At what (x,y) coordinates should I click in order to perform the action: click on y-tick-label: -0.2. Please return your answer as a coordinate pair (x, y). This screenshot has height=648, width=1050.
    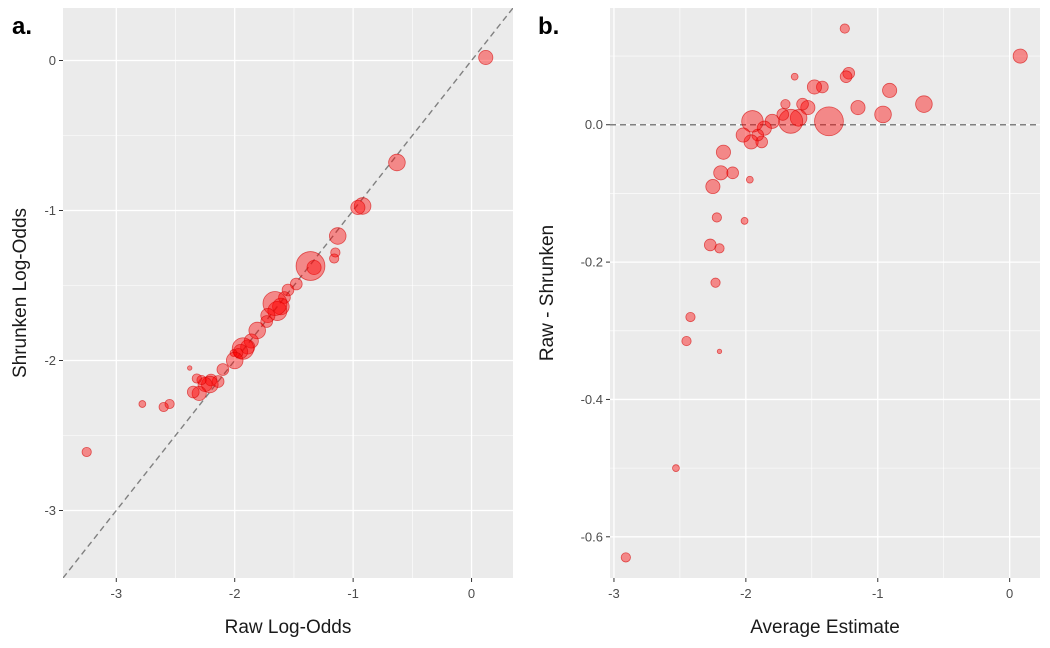
    Looking at the image, I should click on (592, 262).